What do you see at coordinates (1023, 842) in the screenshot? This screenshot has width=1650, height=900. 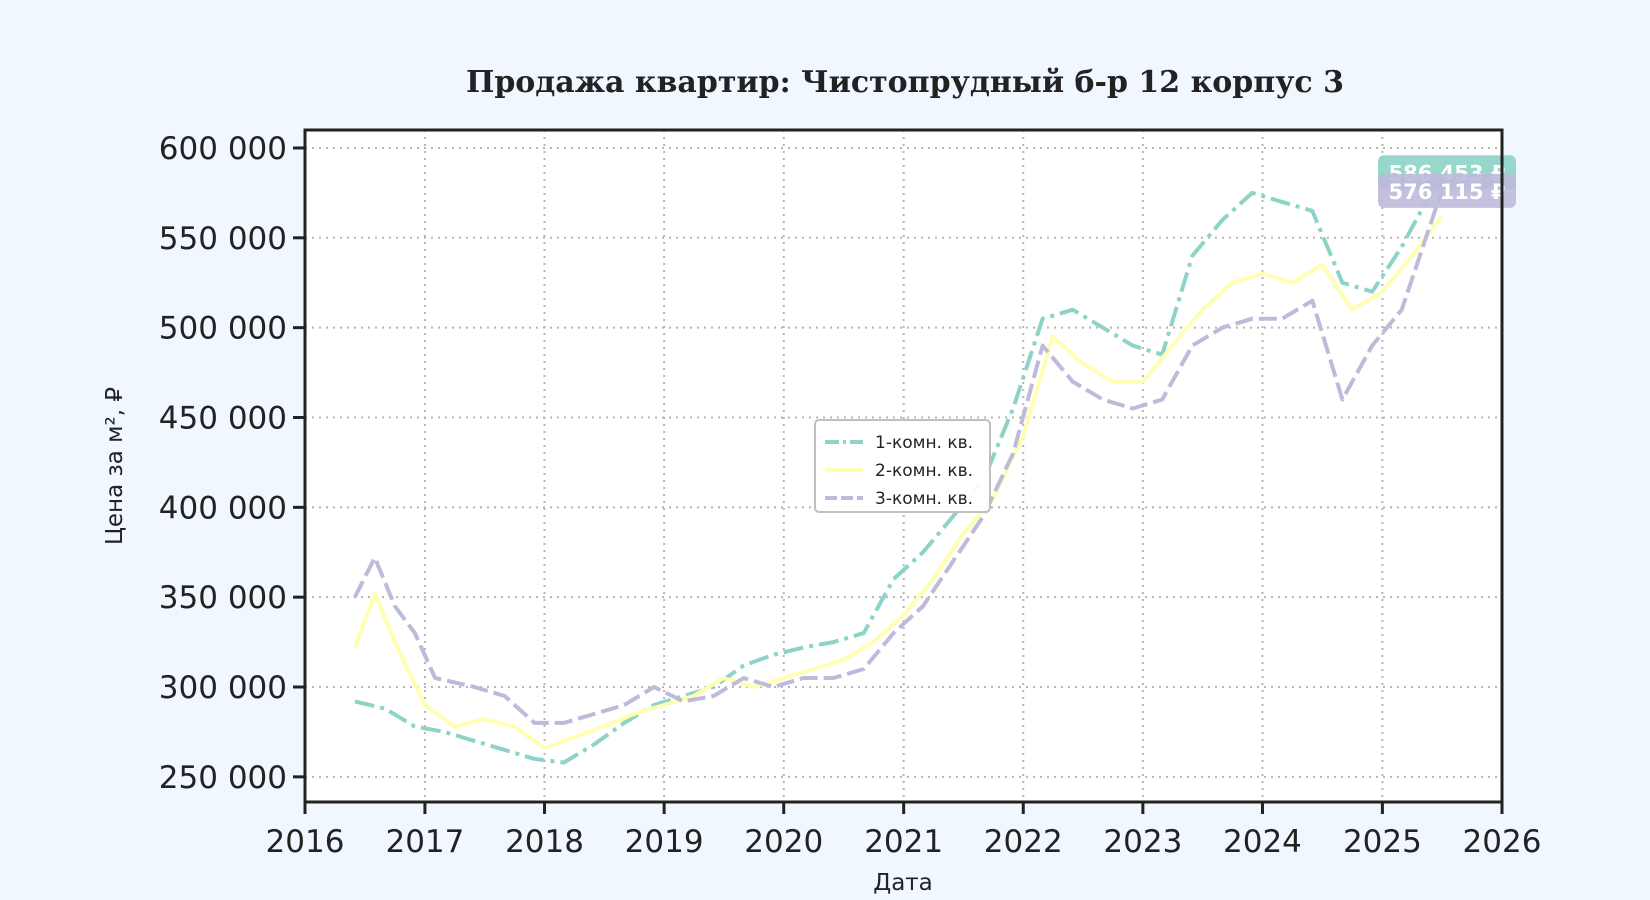 I see `x-tick-label: 2022` at bounding box center [1023, 842].